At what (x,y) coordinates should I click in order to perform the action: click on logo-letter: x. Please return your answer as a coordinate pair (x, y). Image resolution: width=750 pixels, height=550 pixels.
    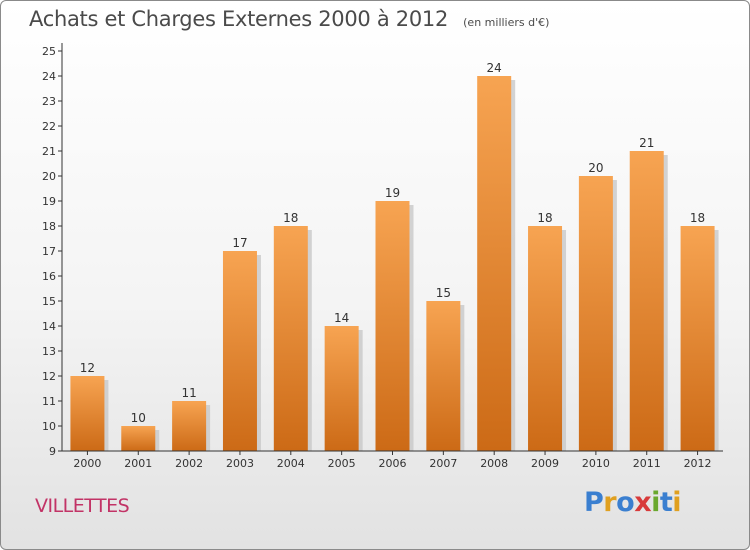
    Looking at the image, I should click on (643, 502).